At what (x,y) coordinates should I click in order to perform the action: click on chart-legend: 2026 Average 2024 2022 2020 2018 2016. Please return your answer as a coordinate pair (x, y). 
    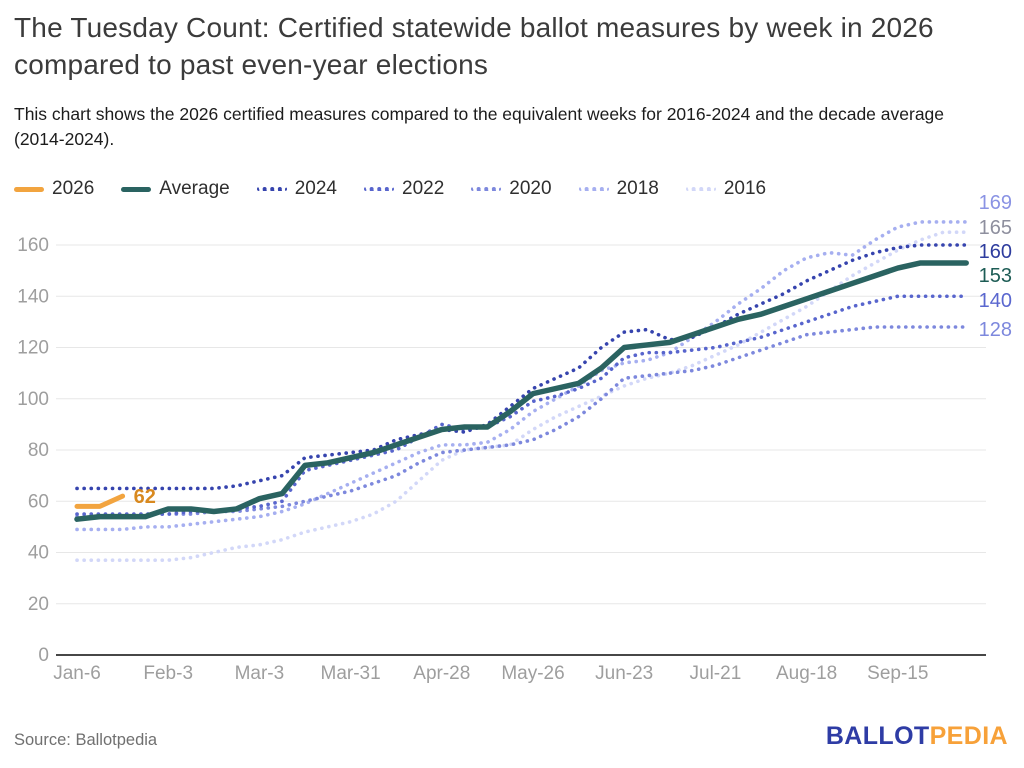
    Looking at the image, I should click on (390, 189).